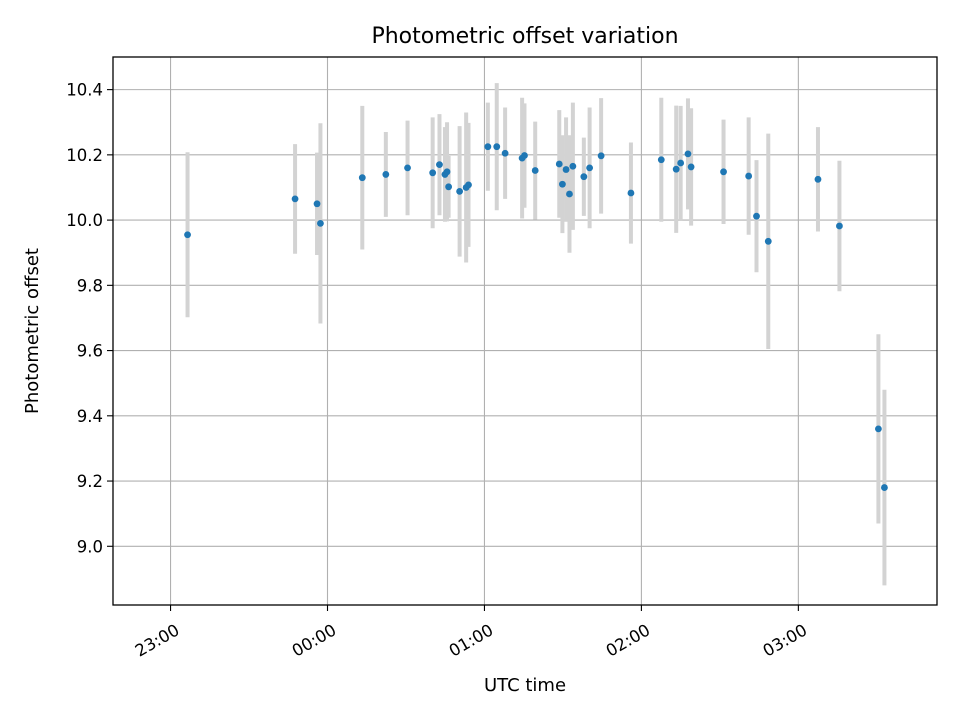 The width and height of the screenshot is (960, 720). What do you see at coordinates (84, 220) in the screenshot?
I see `y-tick-label: 10.0` at bounding box center [84, 220].